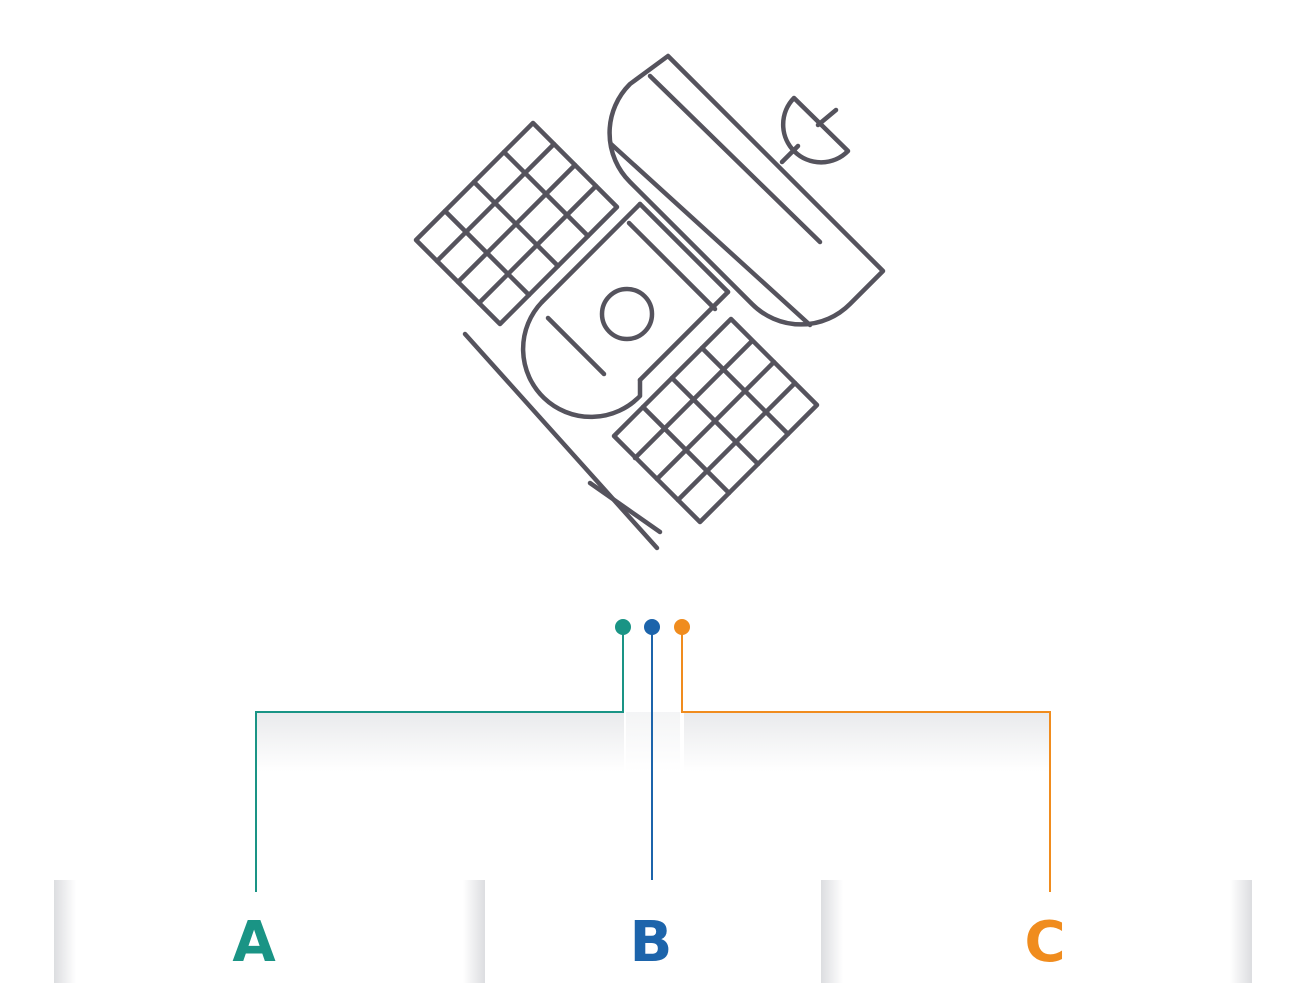 Image resolution: width=1300 pixels, height=983 pixels. I want to click on connector-line-c, so click(866, 759).